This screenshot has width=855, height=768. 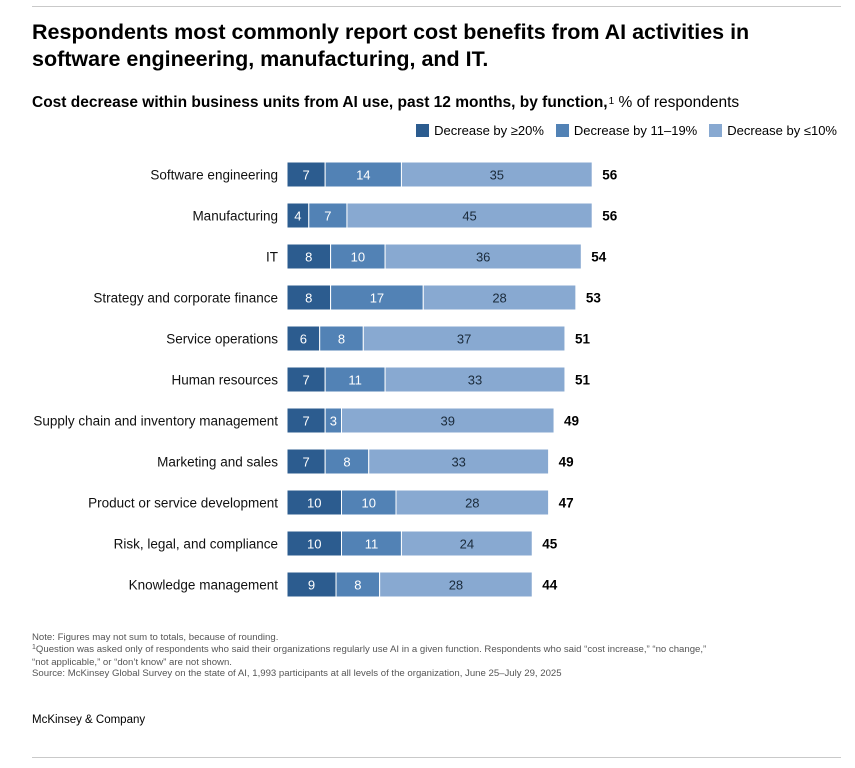 What do you see at coordinates (550, 544) in the screenshot?
I see `total-label: 45` at bounding box center [550, 544].